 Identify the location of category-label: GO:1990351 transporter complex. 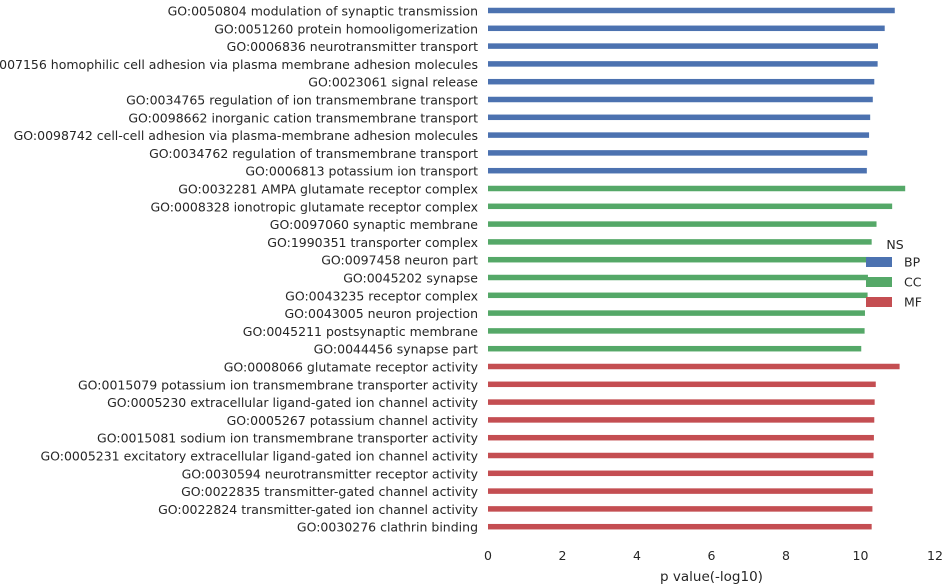
(372, 242).